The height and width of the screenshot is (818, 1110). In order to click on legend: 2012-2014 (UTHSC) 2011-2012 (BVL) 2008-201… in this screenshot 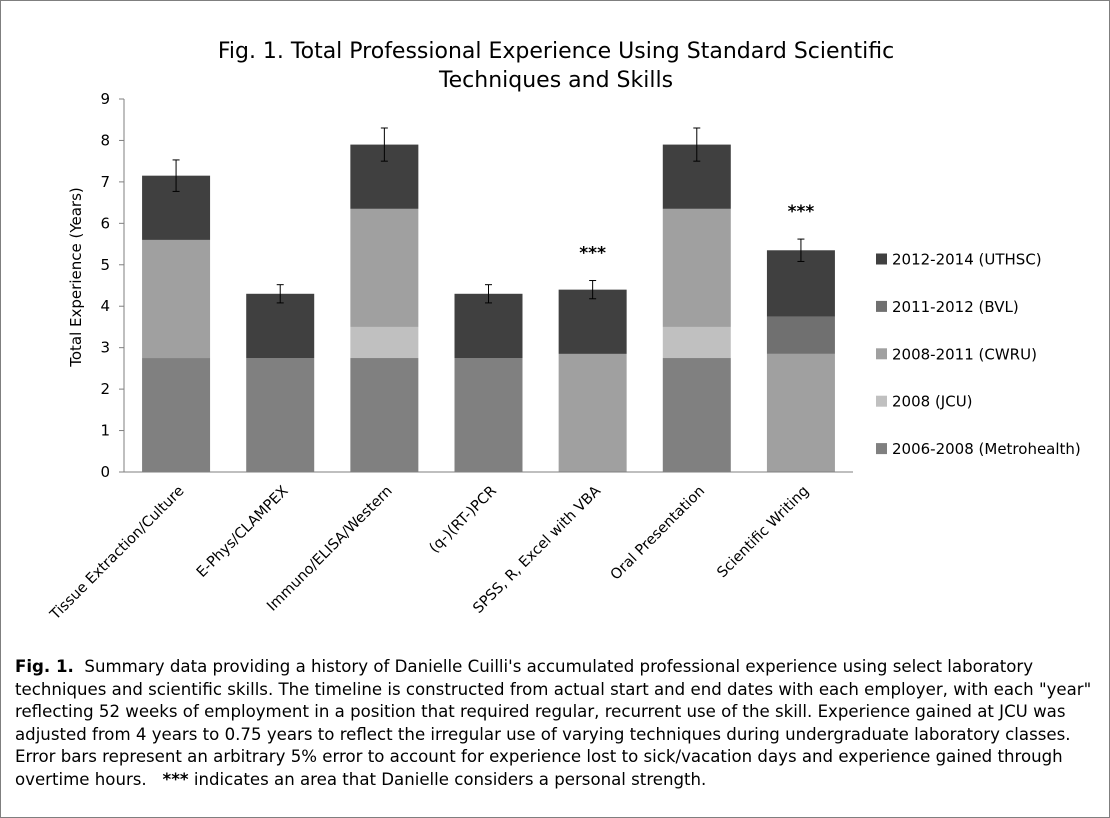, I will do `click(978, 354)`.